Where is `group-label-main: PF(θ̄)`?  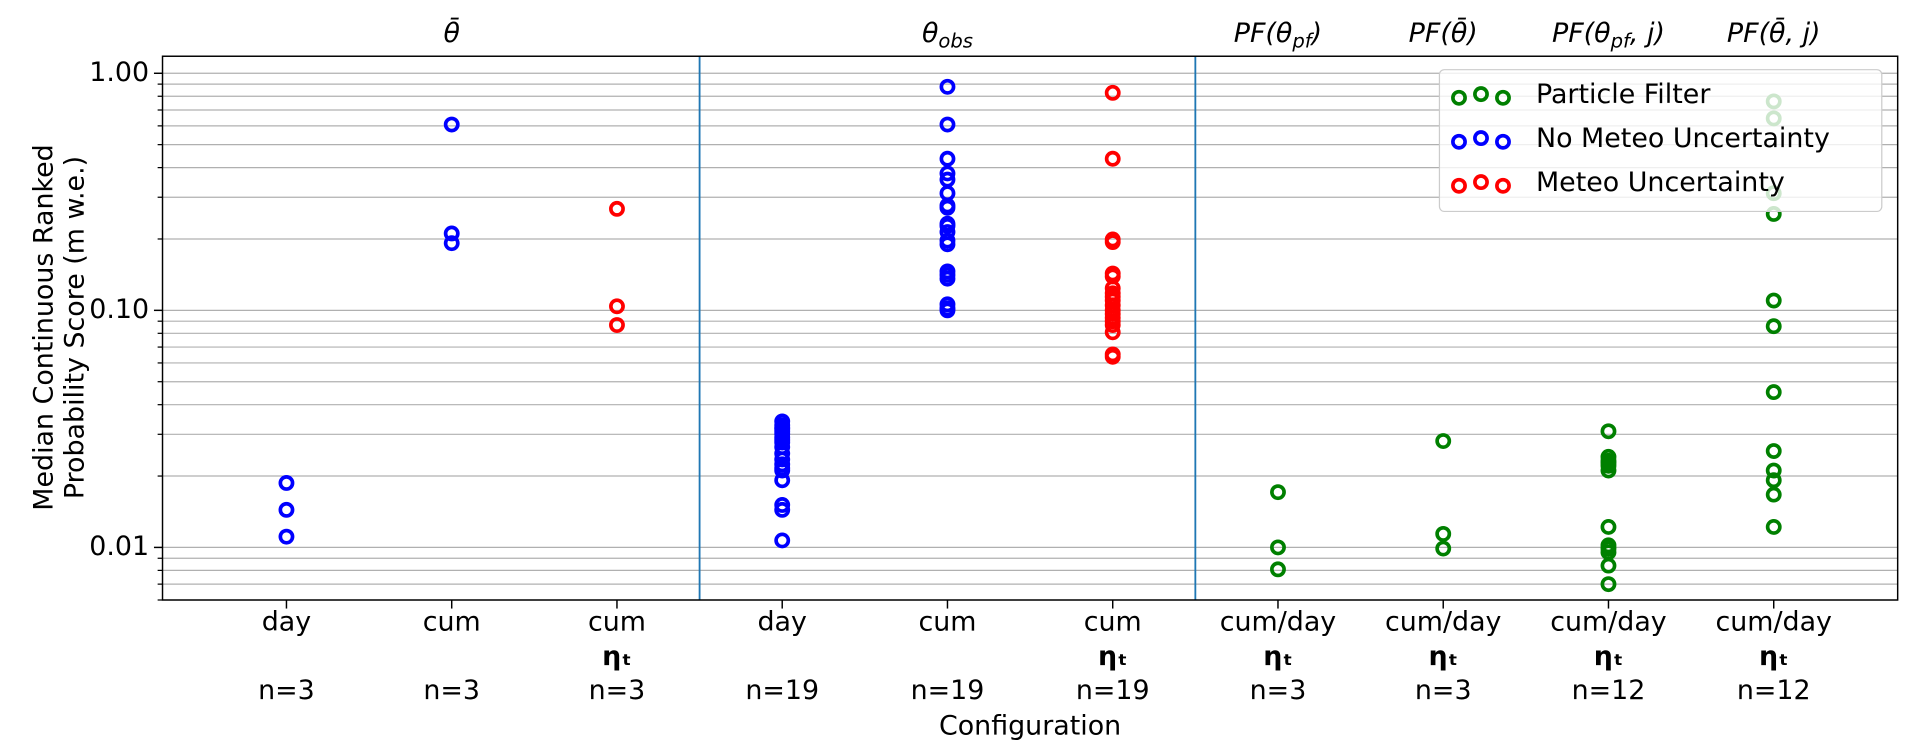
group-label-main: PF(θ̄) is located at coordinates (1443, 33).